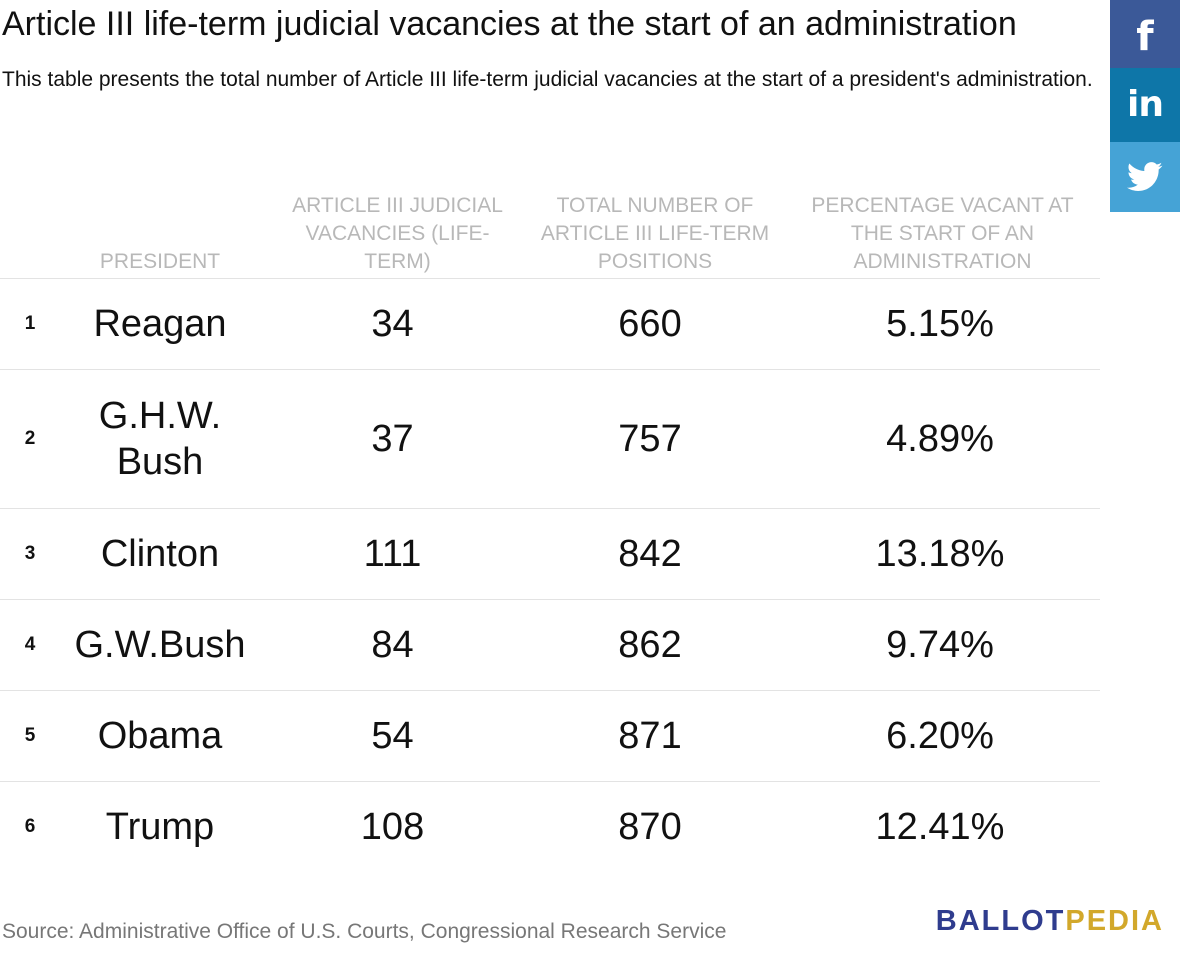  I want to click on twitter-share-button, so click(1145, 177).